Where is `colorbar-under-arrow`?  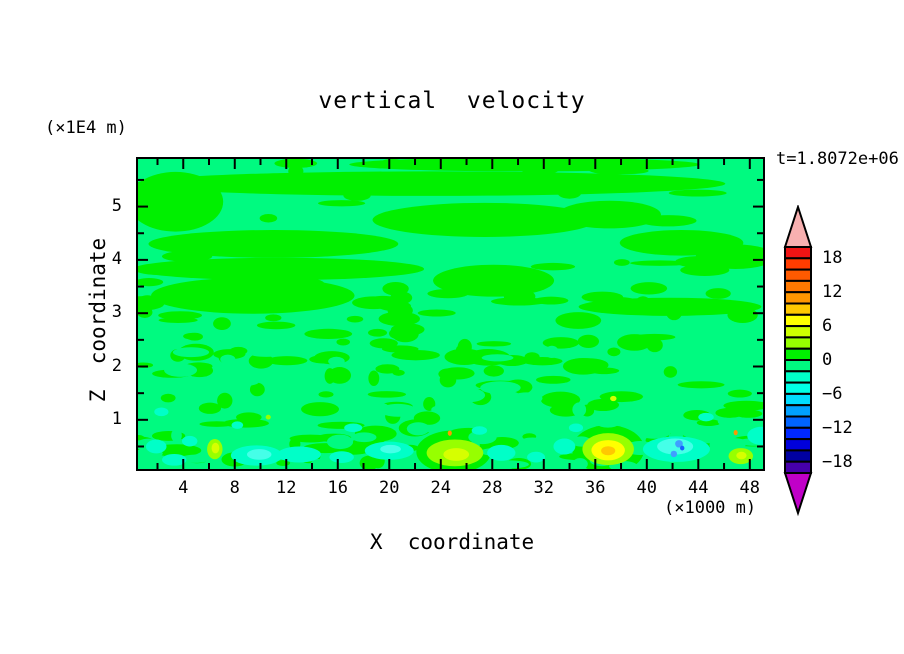
colorbar-under-arrow is located at coordinates (798, 494).